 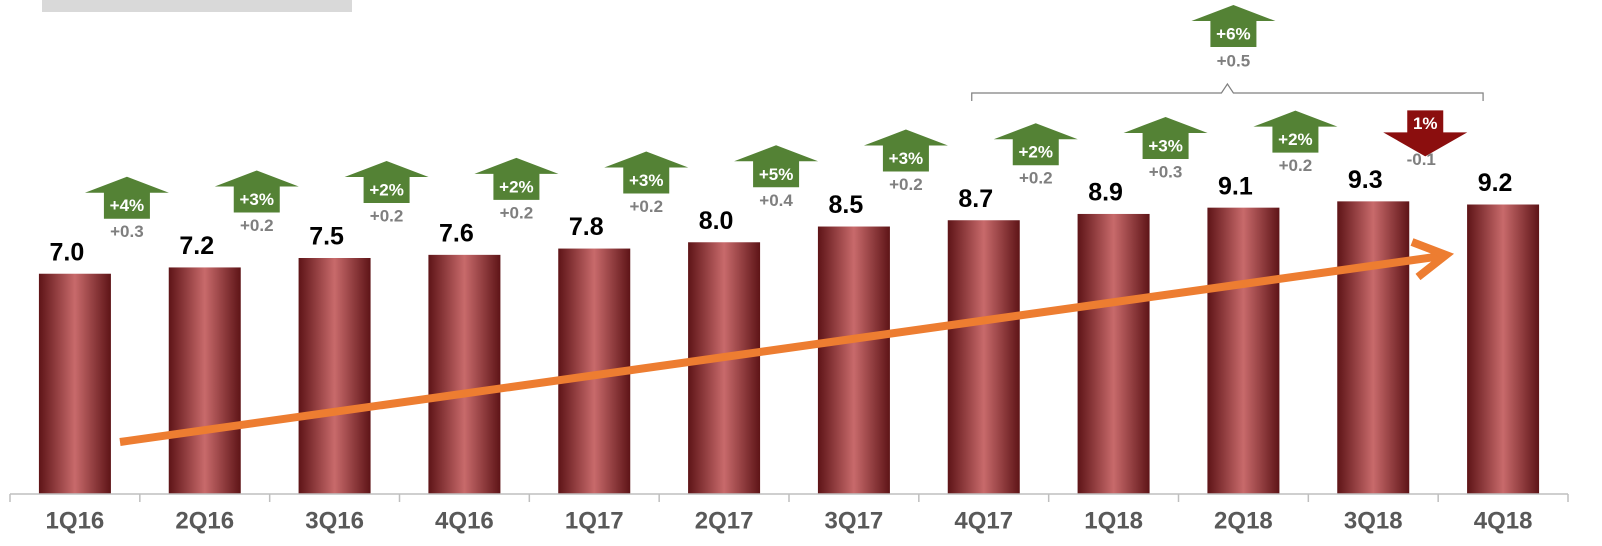 I want to click on change-pct: +5%, so click(x=776, y=174).